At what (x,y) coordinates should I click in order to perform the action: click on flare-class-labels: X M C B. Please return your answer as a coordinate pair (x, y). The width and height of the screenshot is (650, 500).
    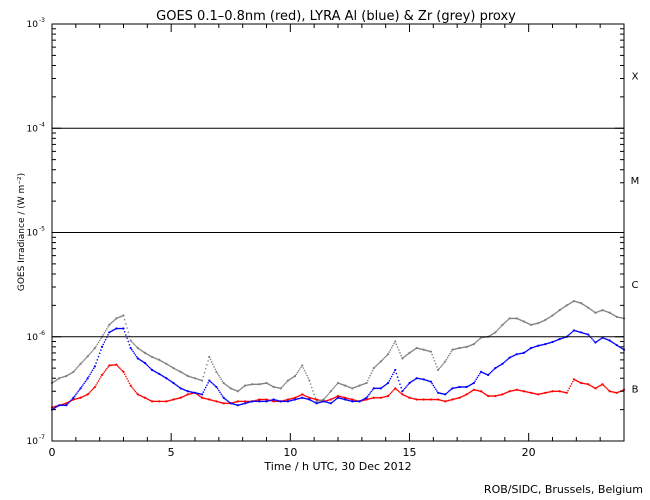
    Looking at the image, I should click on (635, 234).